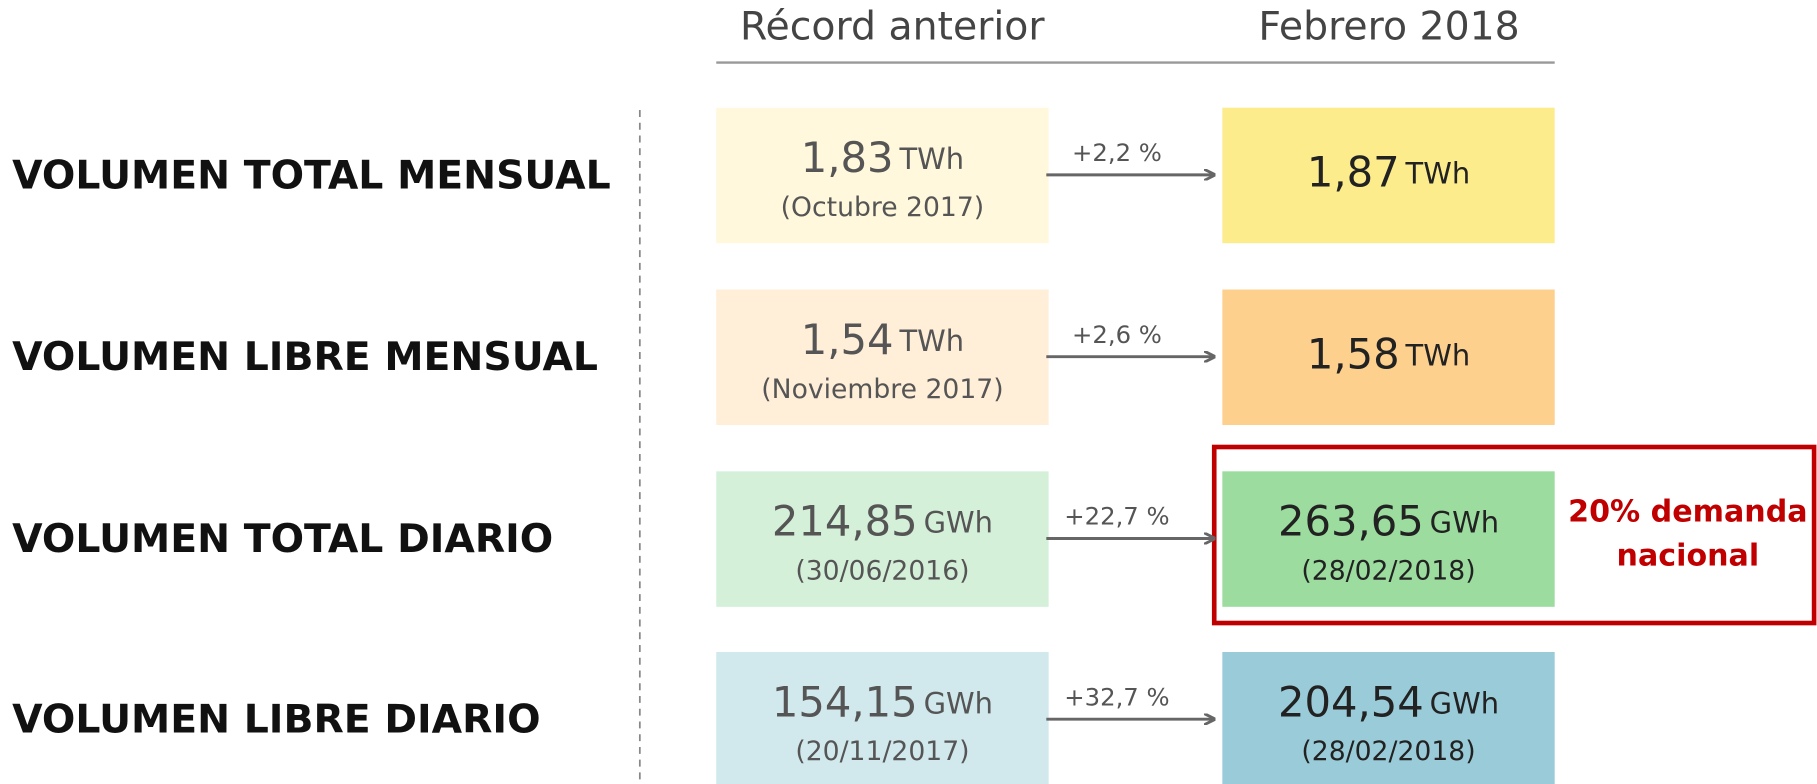  I want to click on value-date: (Noviembre 2017), so click(882, 389).